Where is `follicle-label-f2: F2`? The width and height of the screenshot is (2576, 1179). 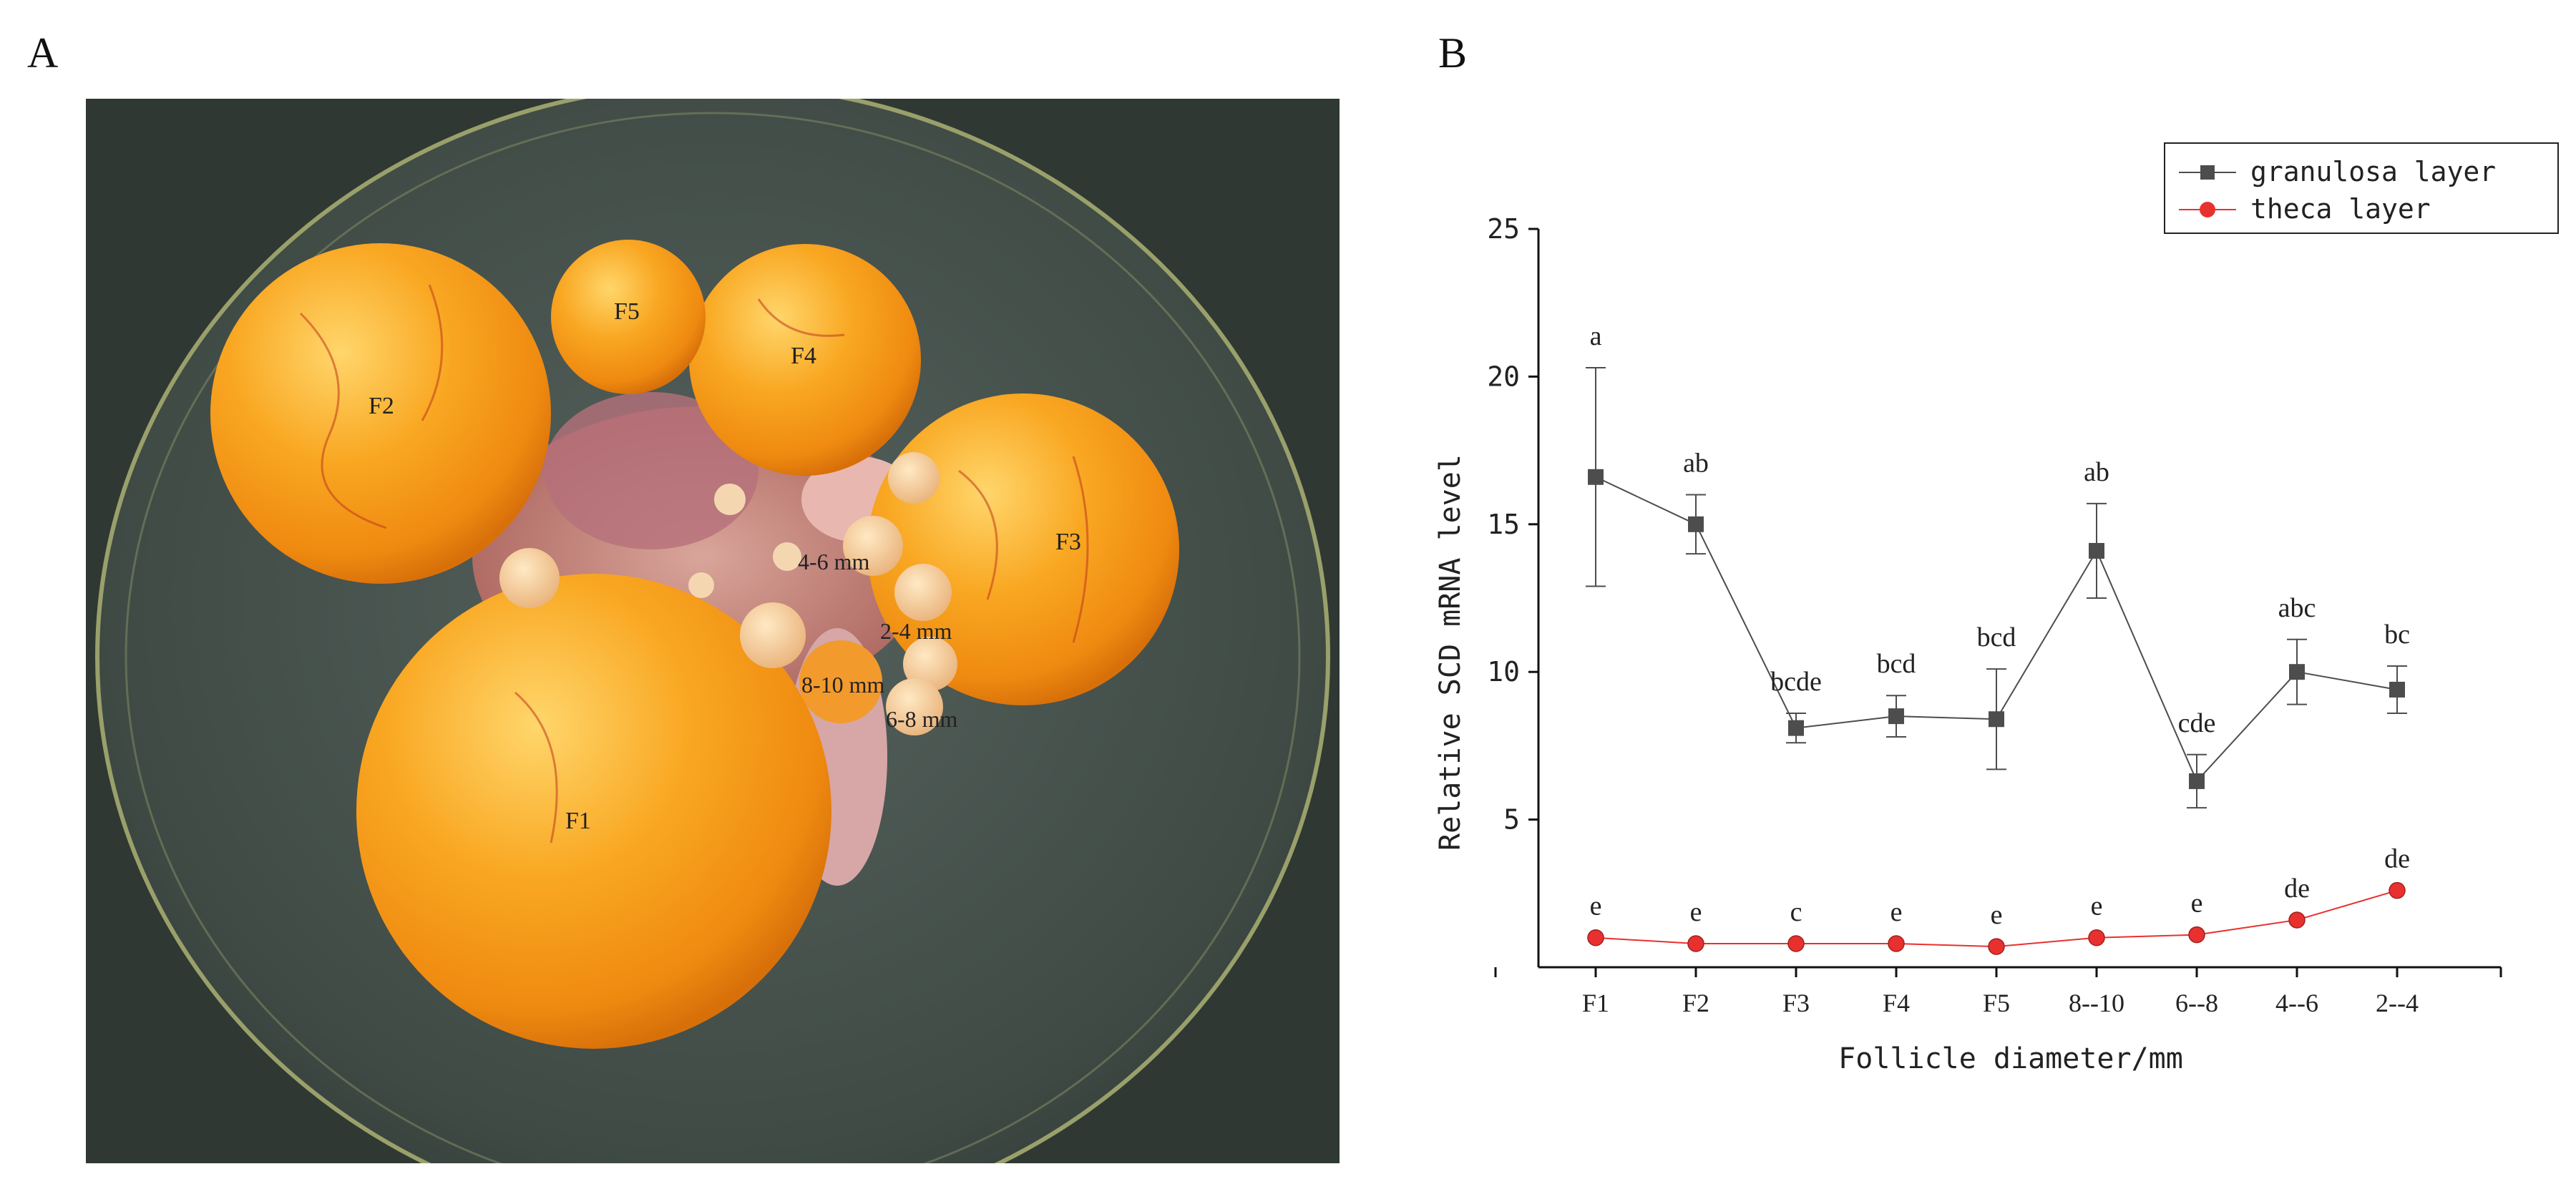
follicle-label-f2: F2 is located at coordinates (381, 406).